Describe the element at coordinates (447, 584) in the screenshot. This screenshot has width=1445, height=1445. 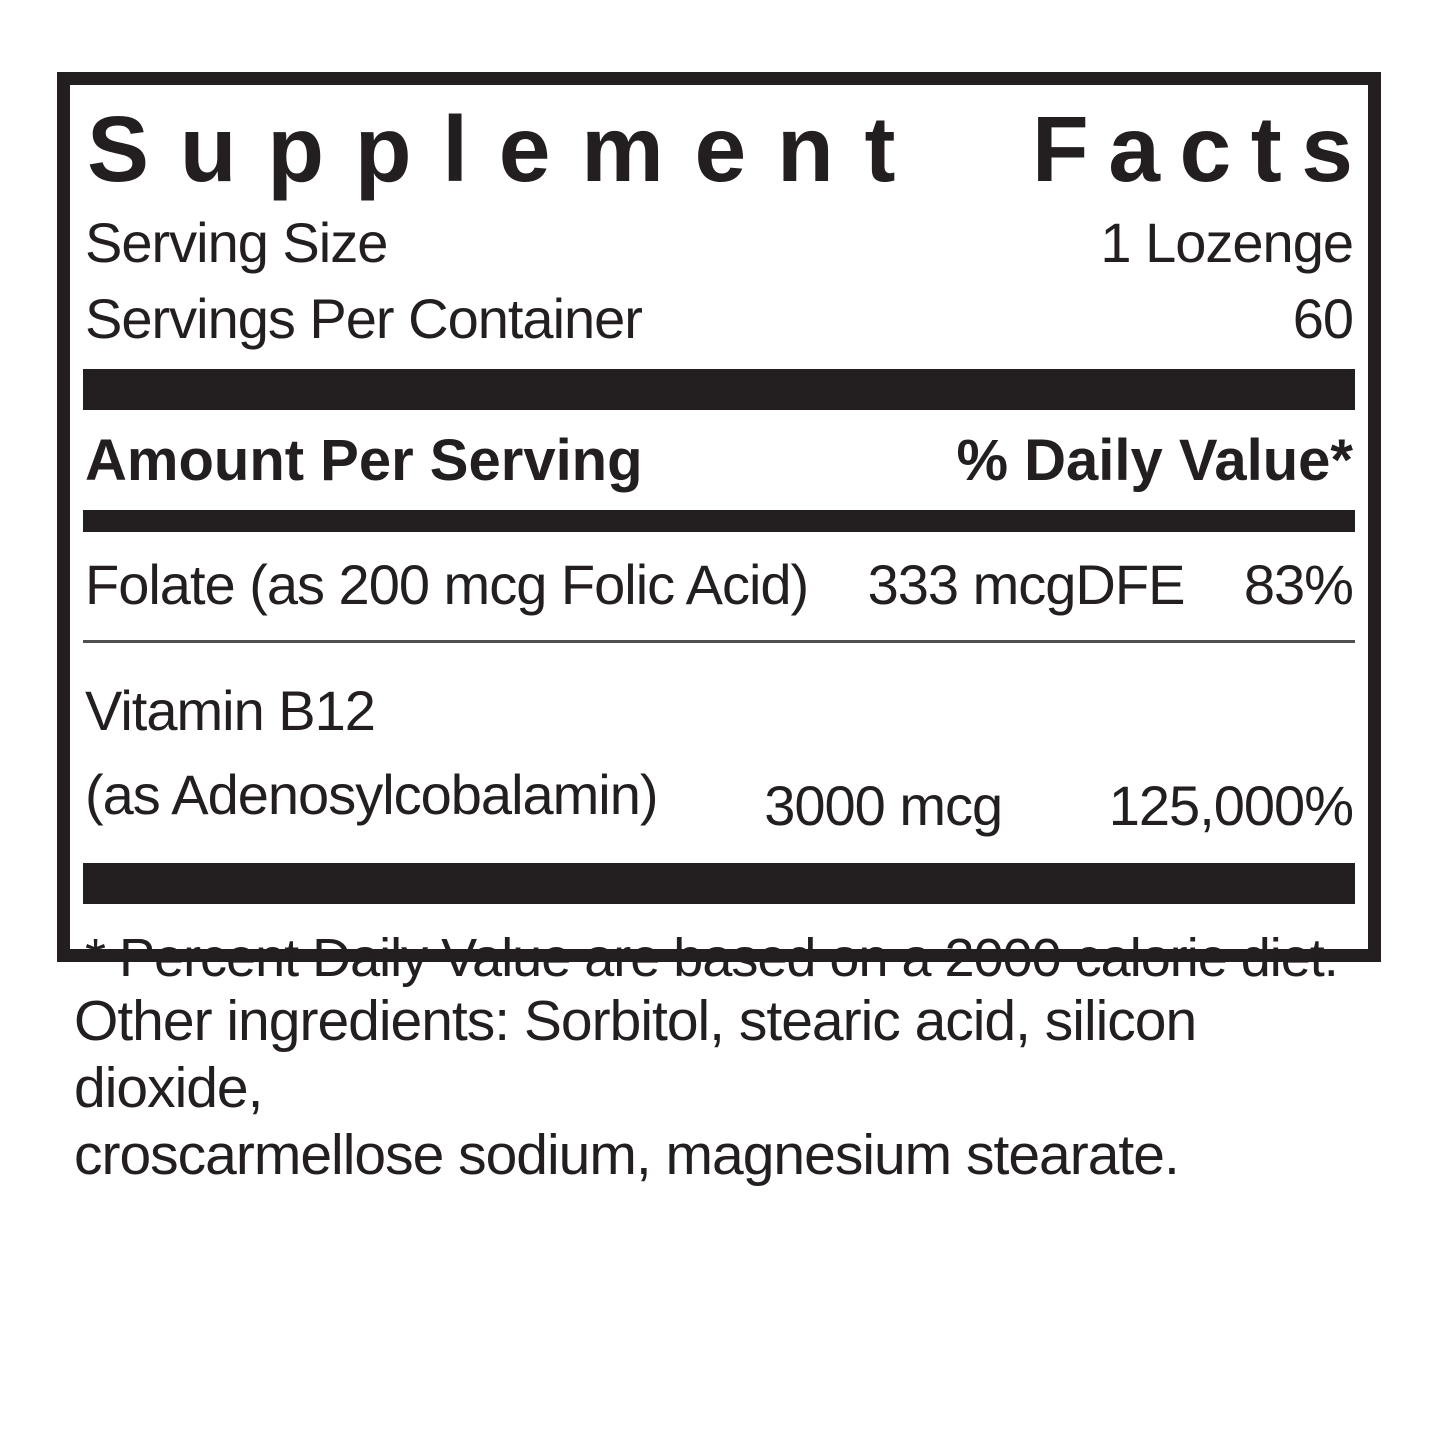
I see `folate-name: Folate (as 200 mcg Folic Acid)` at that location.